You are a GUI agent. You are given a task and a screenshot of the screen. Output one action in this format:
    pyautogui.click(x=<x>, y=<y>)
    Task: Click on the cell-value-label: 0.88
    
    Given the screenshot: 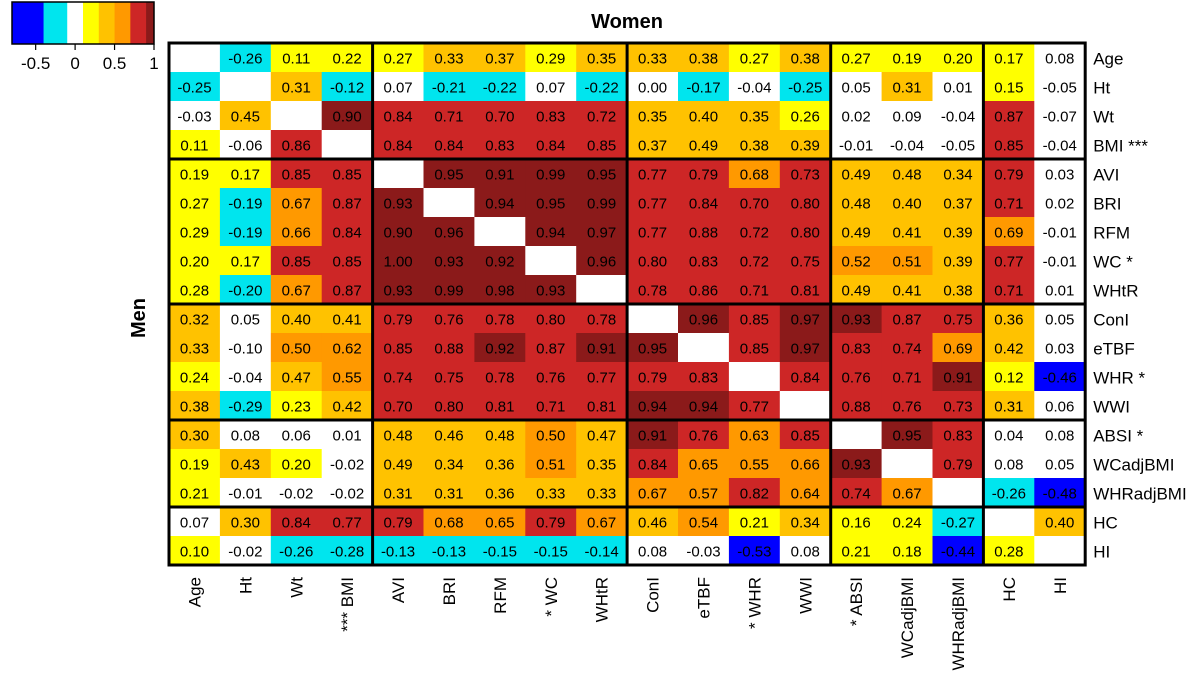 What is the action you would take?
    pyautogui.click(x=703, y=233)
    